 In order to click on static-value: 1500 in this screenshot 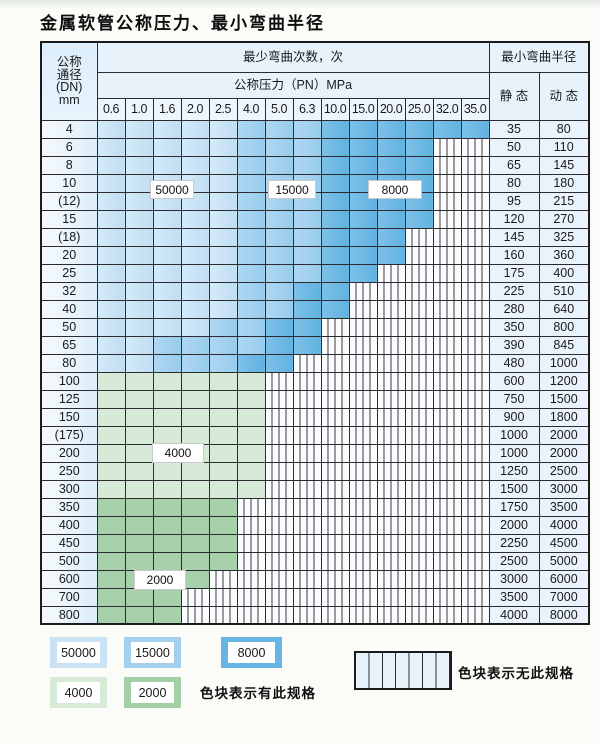, I will do `click(514, 489)`.